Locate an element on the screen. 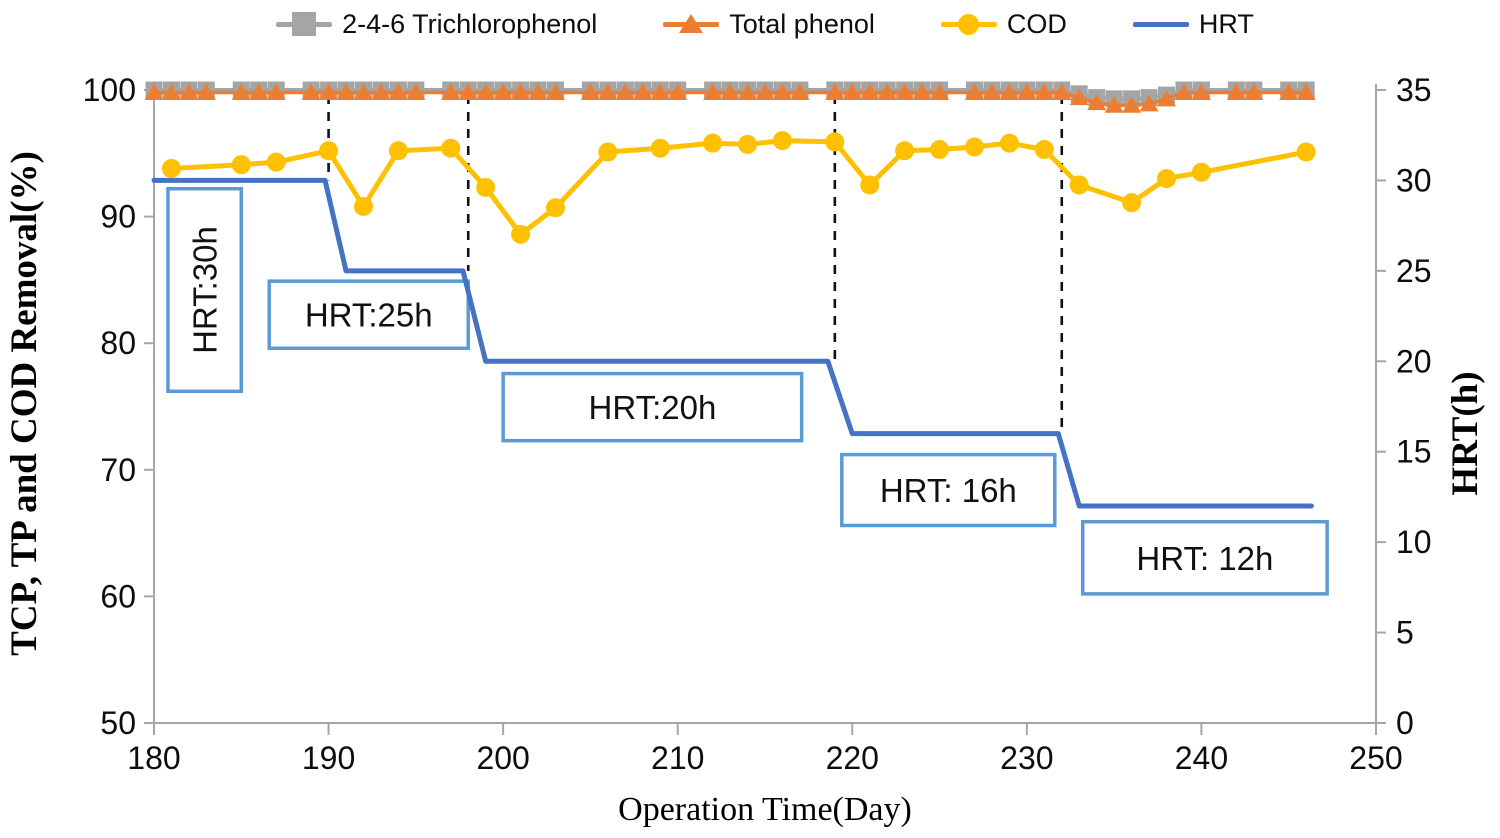 The image size is (1500, 838). hrt-annotation: HRT: 12h is located at coordinates (1204, 557).